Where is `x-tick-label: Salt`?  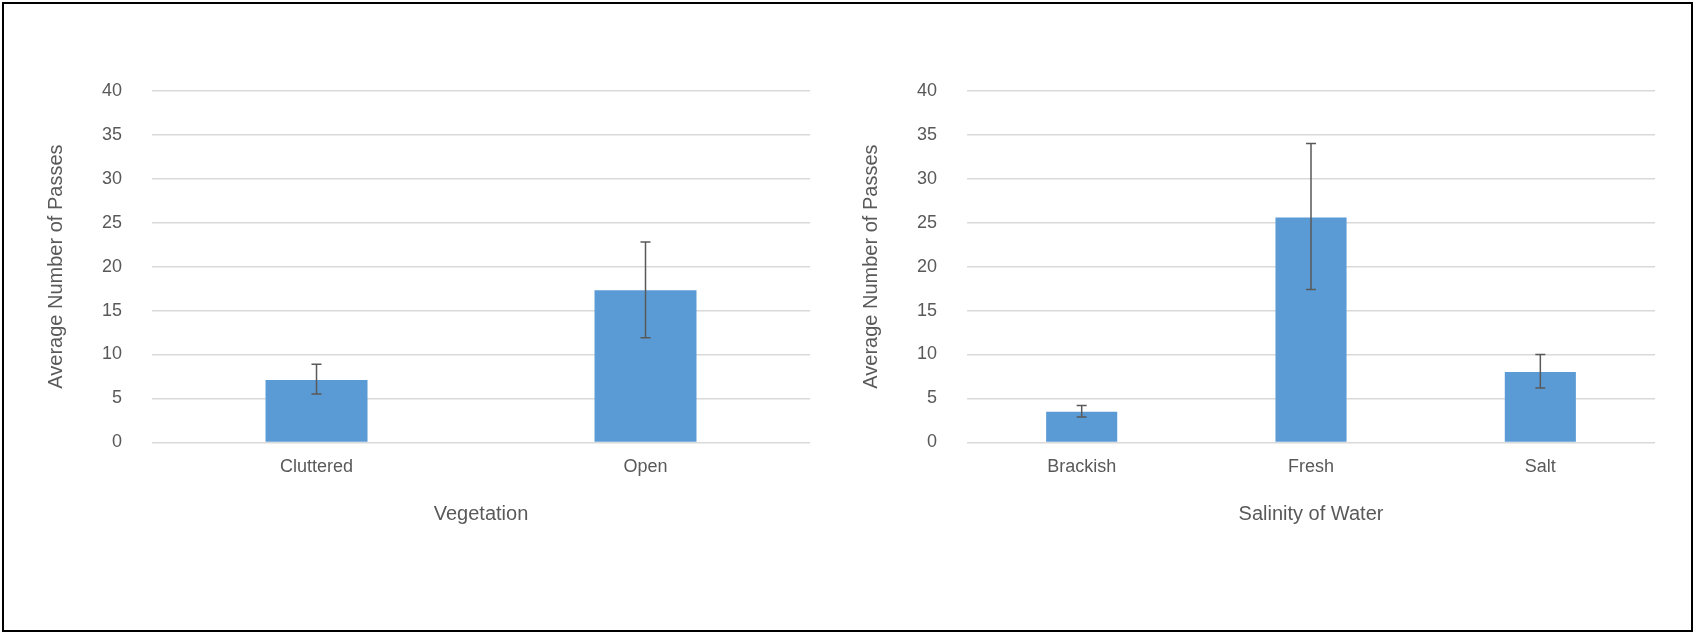 x-tick-label: Salt is located at coordinates (1540, 466).